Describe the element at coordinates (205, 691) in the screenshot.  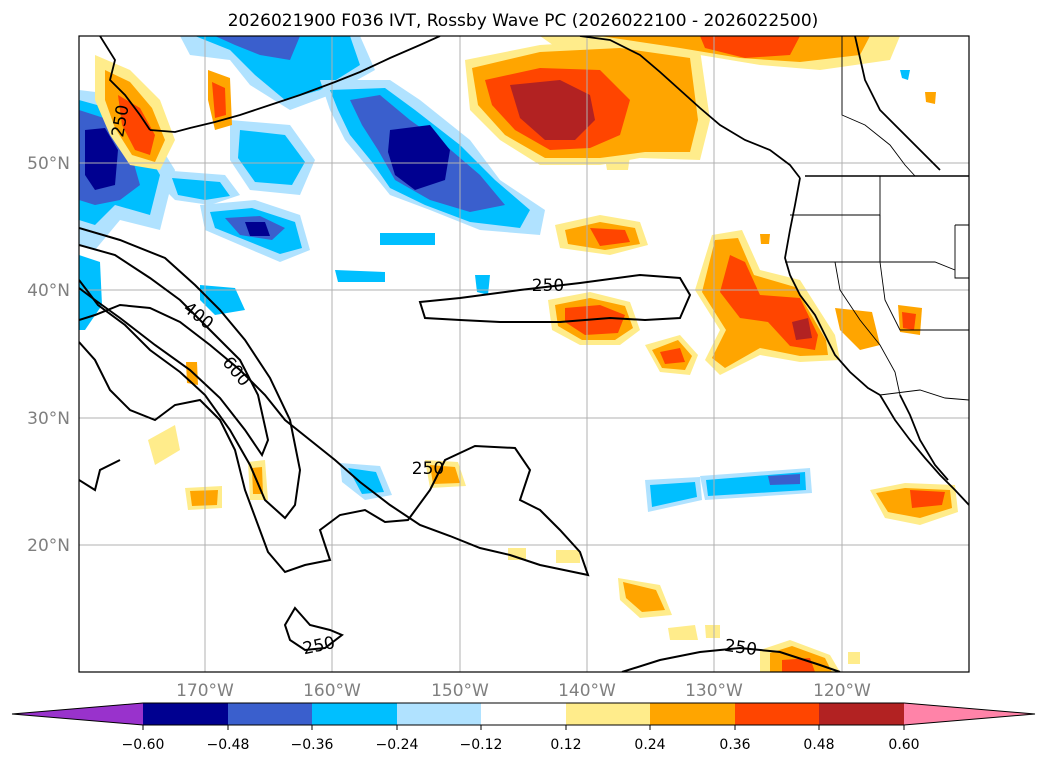
I see `lon-label: 170°W` at that location.